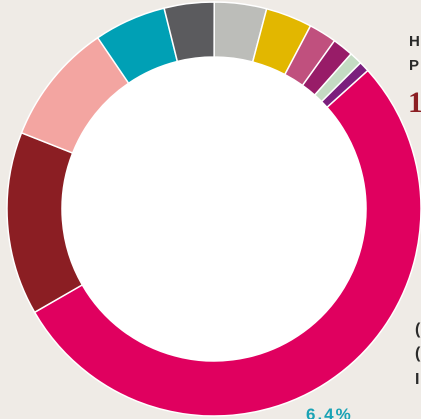 The width and height of the screenshot is (421, 419). What do you see at coordinates (418, 353) in the screenshot?
I see `side-label-2: (` at bounding box center [418, 353].